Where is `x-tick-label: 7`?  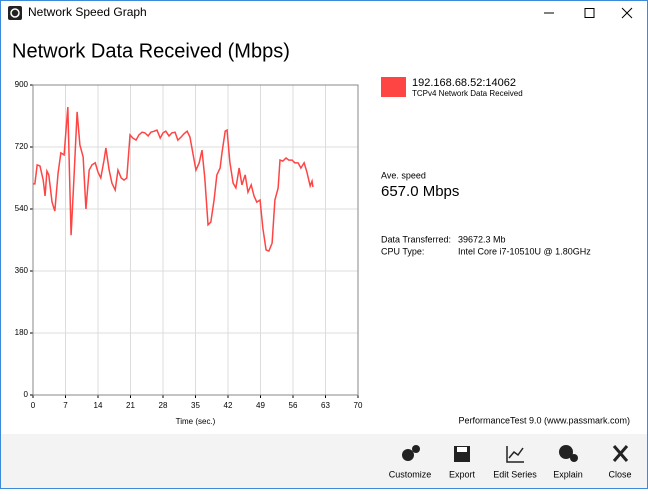 x-tick-label: 7 is located at coordinates (65, 405).